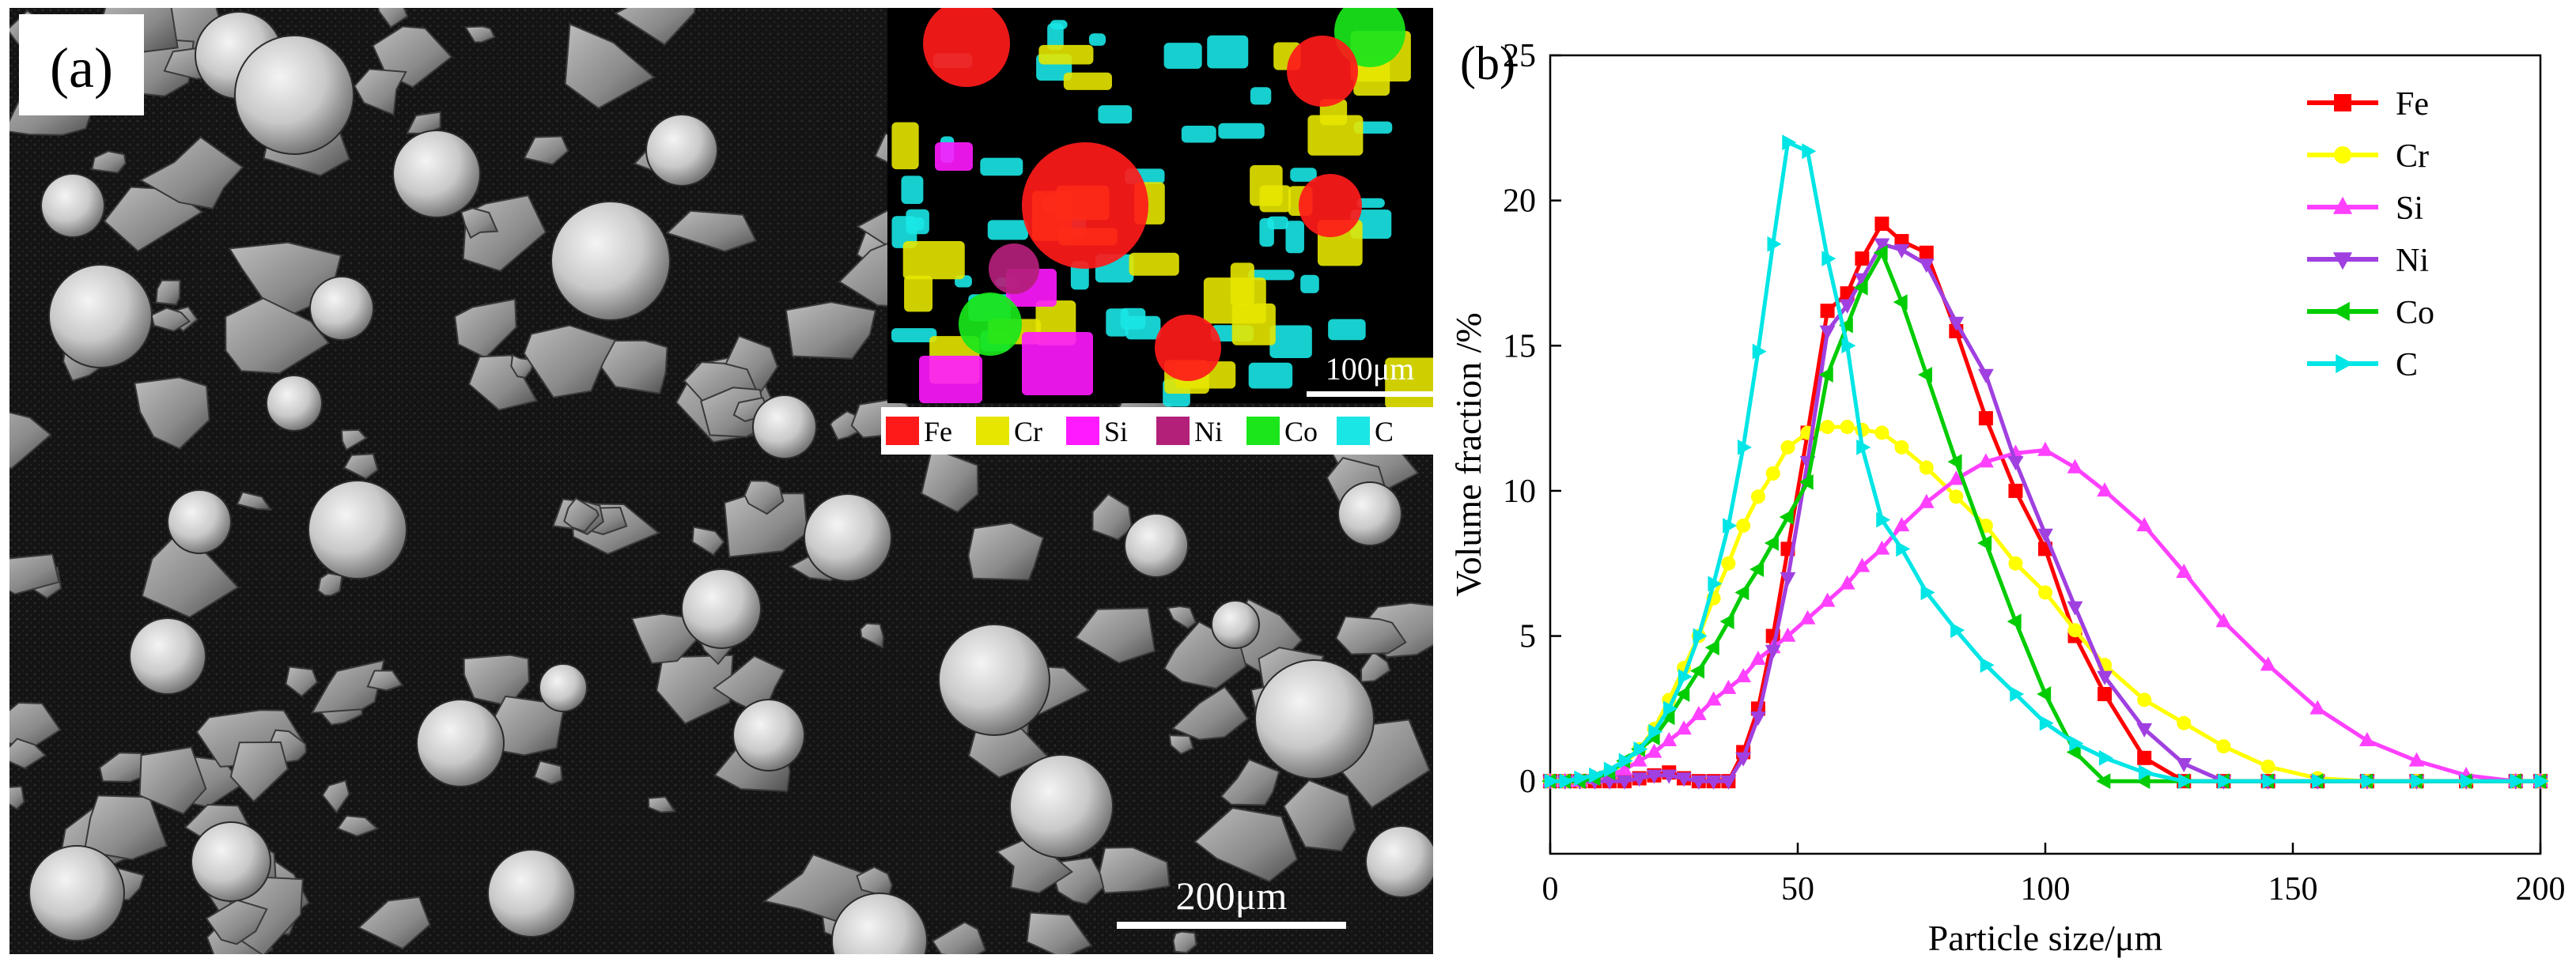 This screenshot has width=2576, height=966. I want to click on x-axis-label: Particle size/μm, so click(2046, 938).